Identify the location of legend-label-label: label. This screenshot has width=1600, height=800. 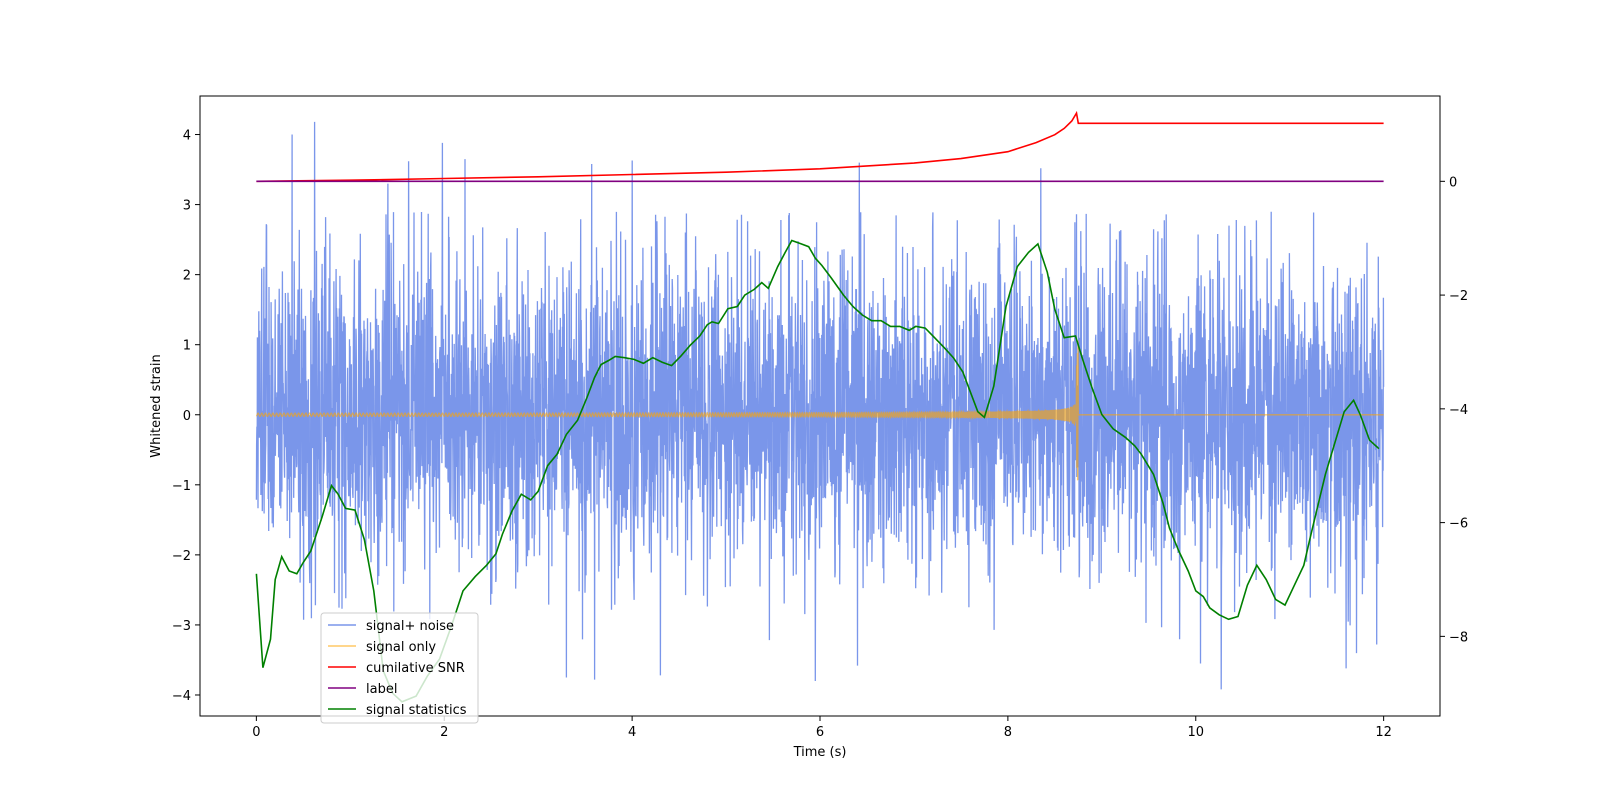
(381, 689).